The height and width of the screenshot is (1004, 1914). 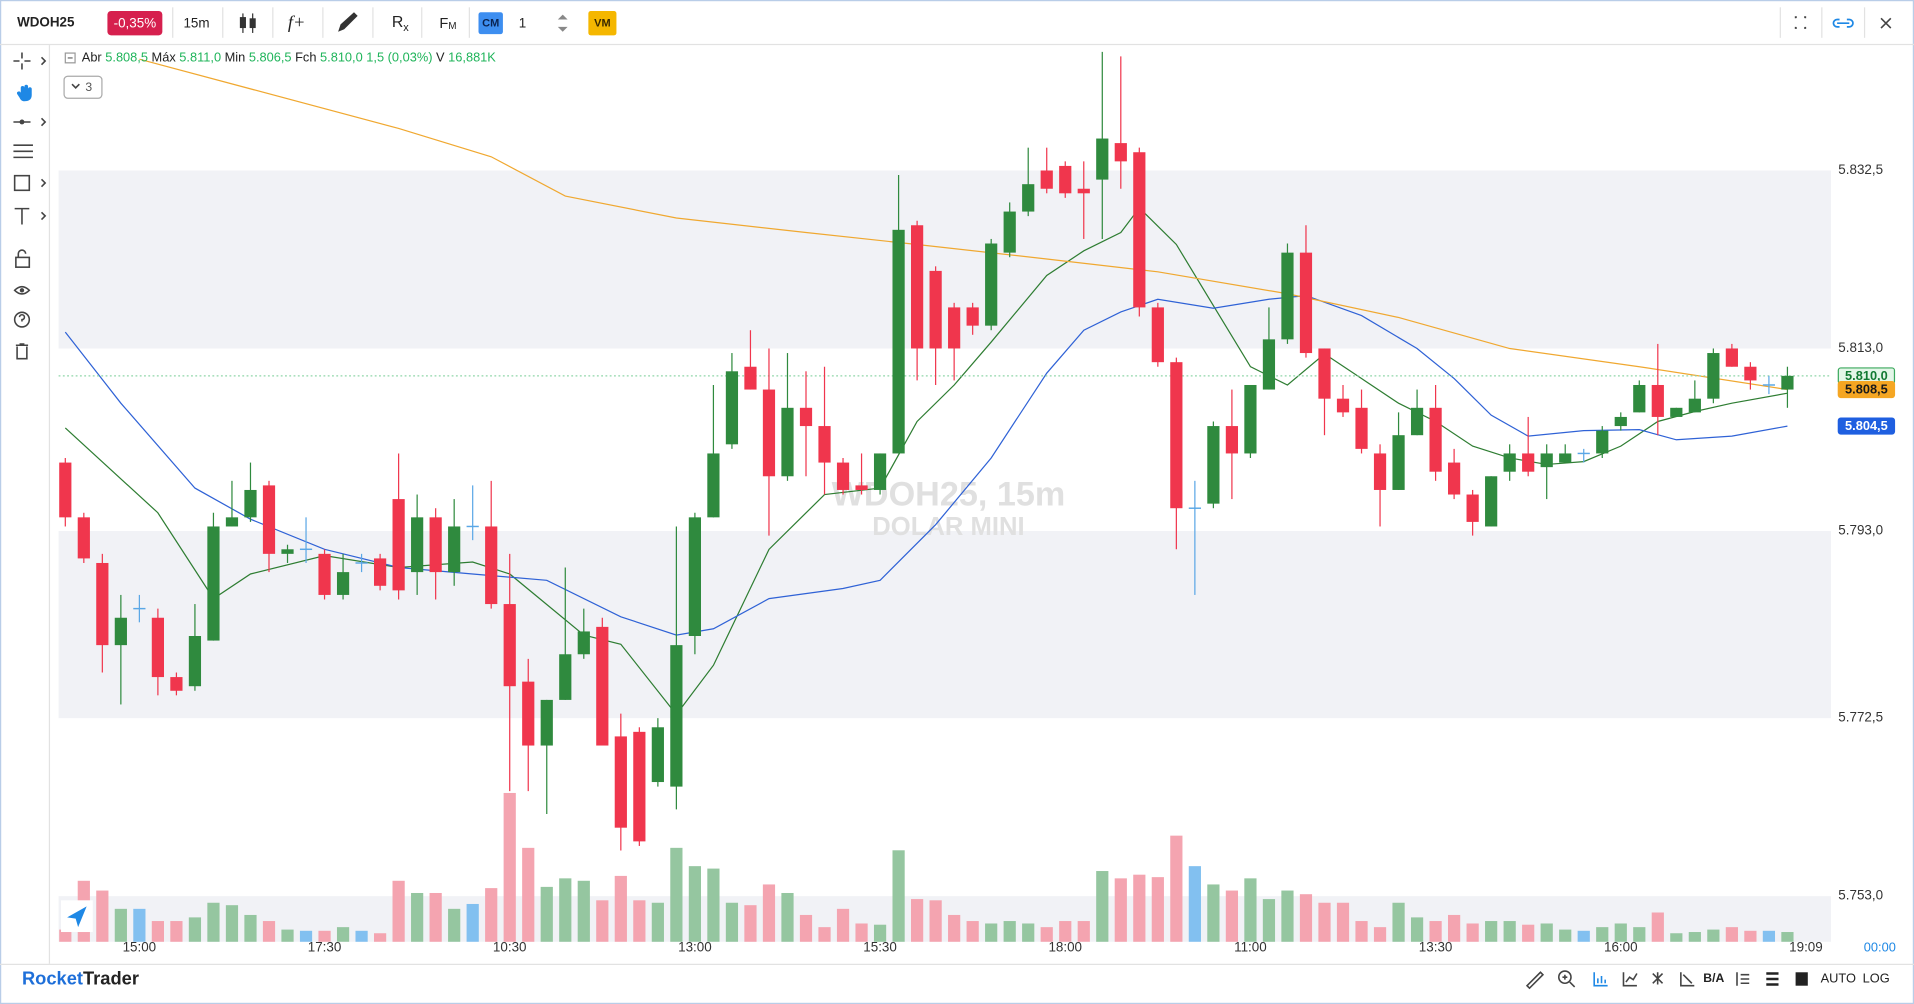 I want to click on cm-button, so click(x=490, y=23).